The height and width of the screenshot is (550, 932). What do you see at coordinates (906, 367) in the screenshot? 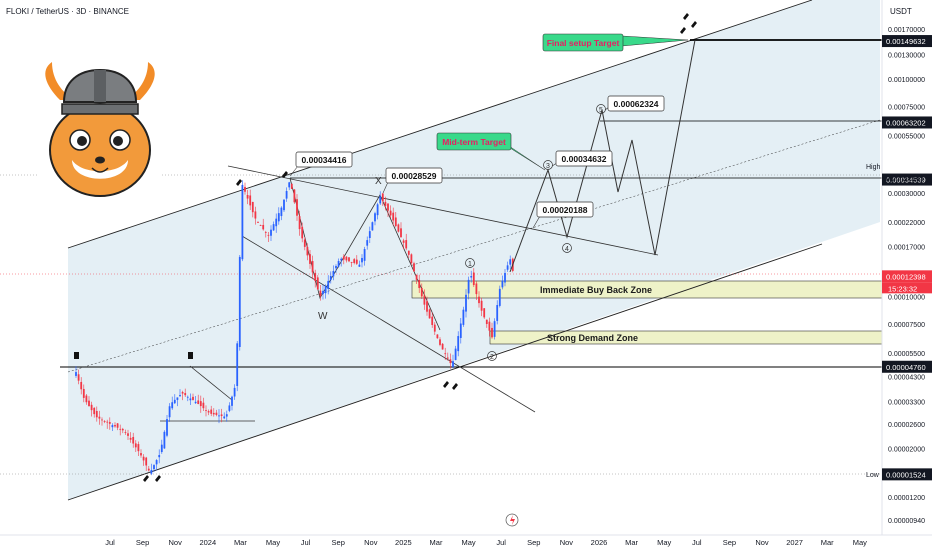
I see `svg-text: 0.00004760` at bounding box center [906, 367].